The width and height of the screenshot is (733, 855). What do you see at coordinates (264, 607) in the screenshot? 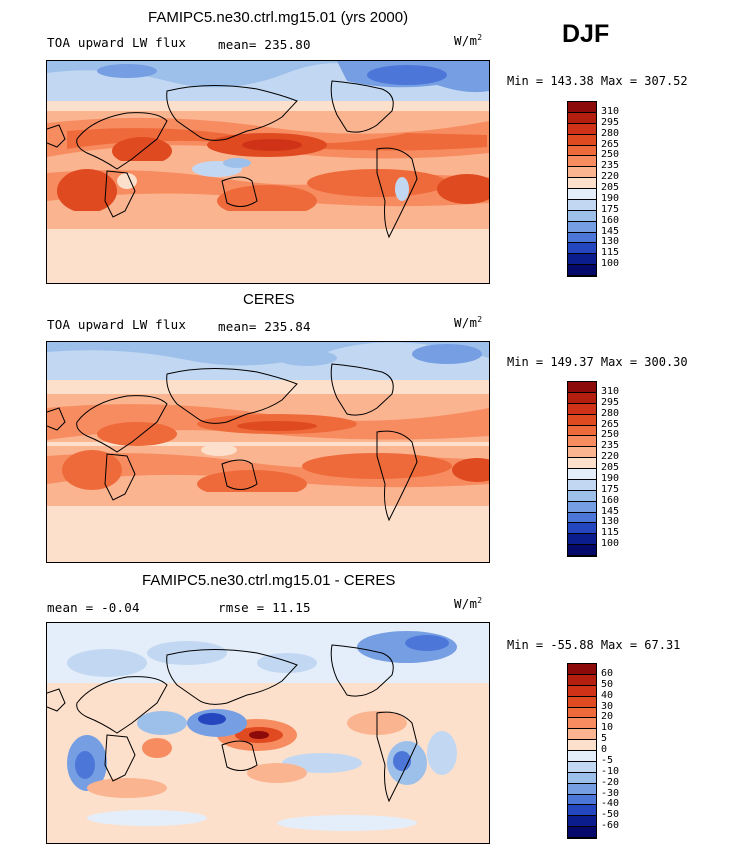
I see `panel3-rmse: rmse = 11.15` at bounding box center [264, 607].